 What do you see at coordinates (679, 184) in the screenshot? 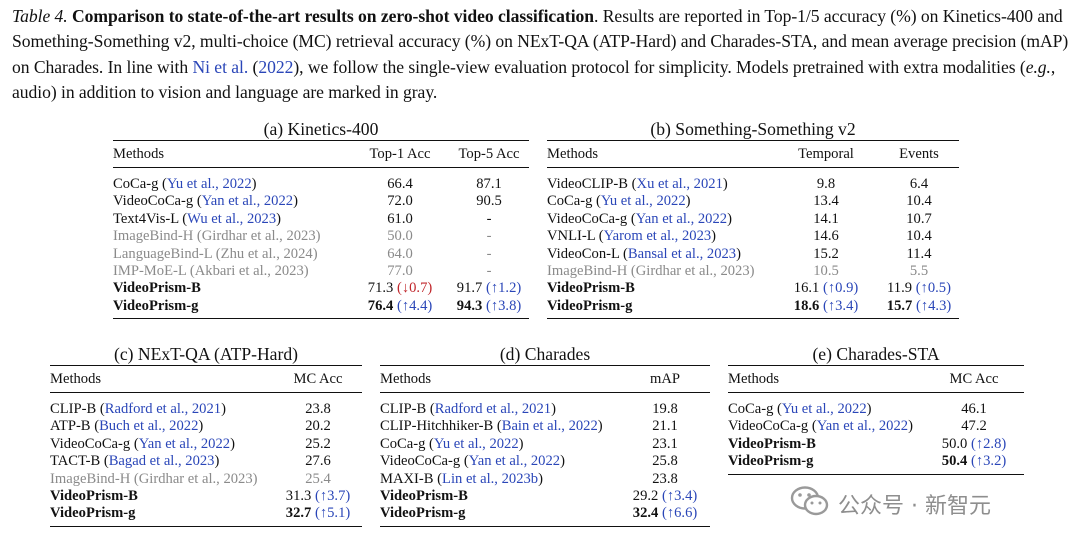
I see `citation-link: Xu et al., 2021` at bounding box center [679, 184].